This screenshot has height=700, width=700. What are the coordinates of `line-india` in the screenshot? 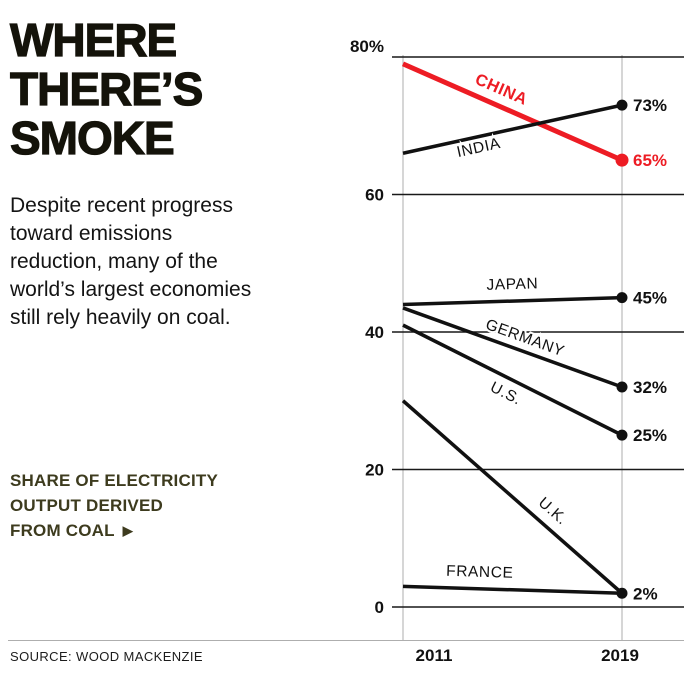 It's located at (512, 129).